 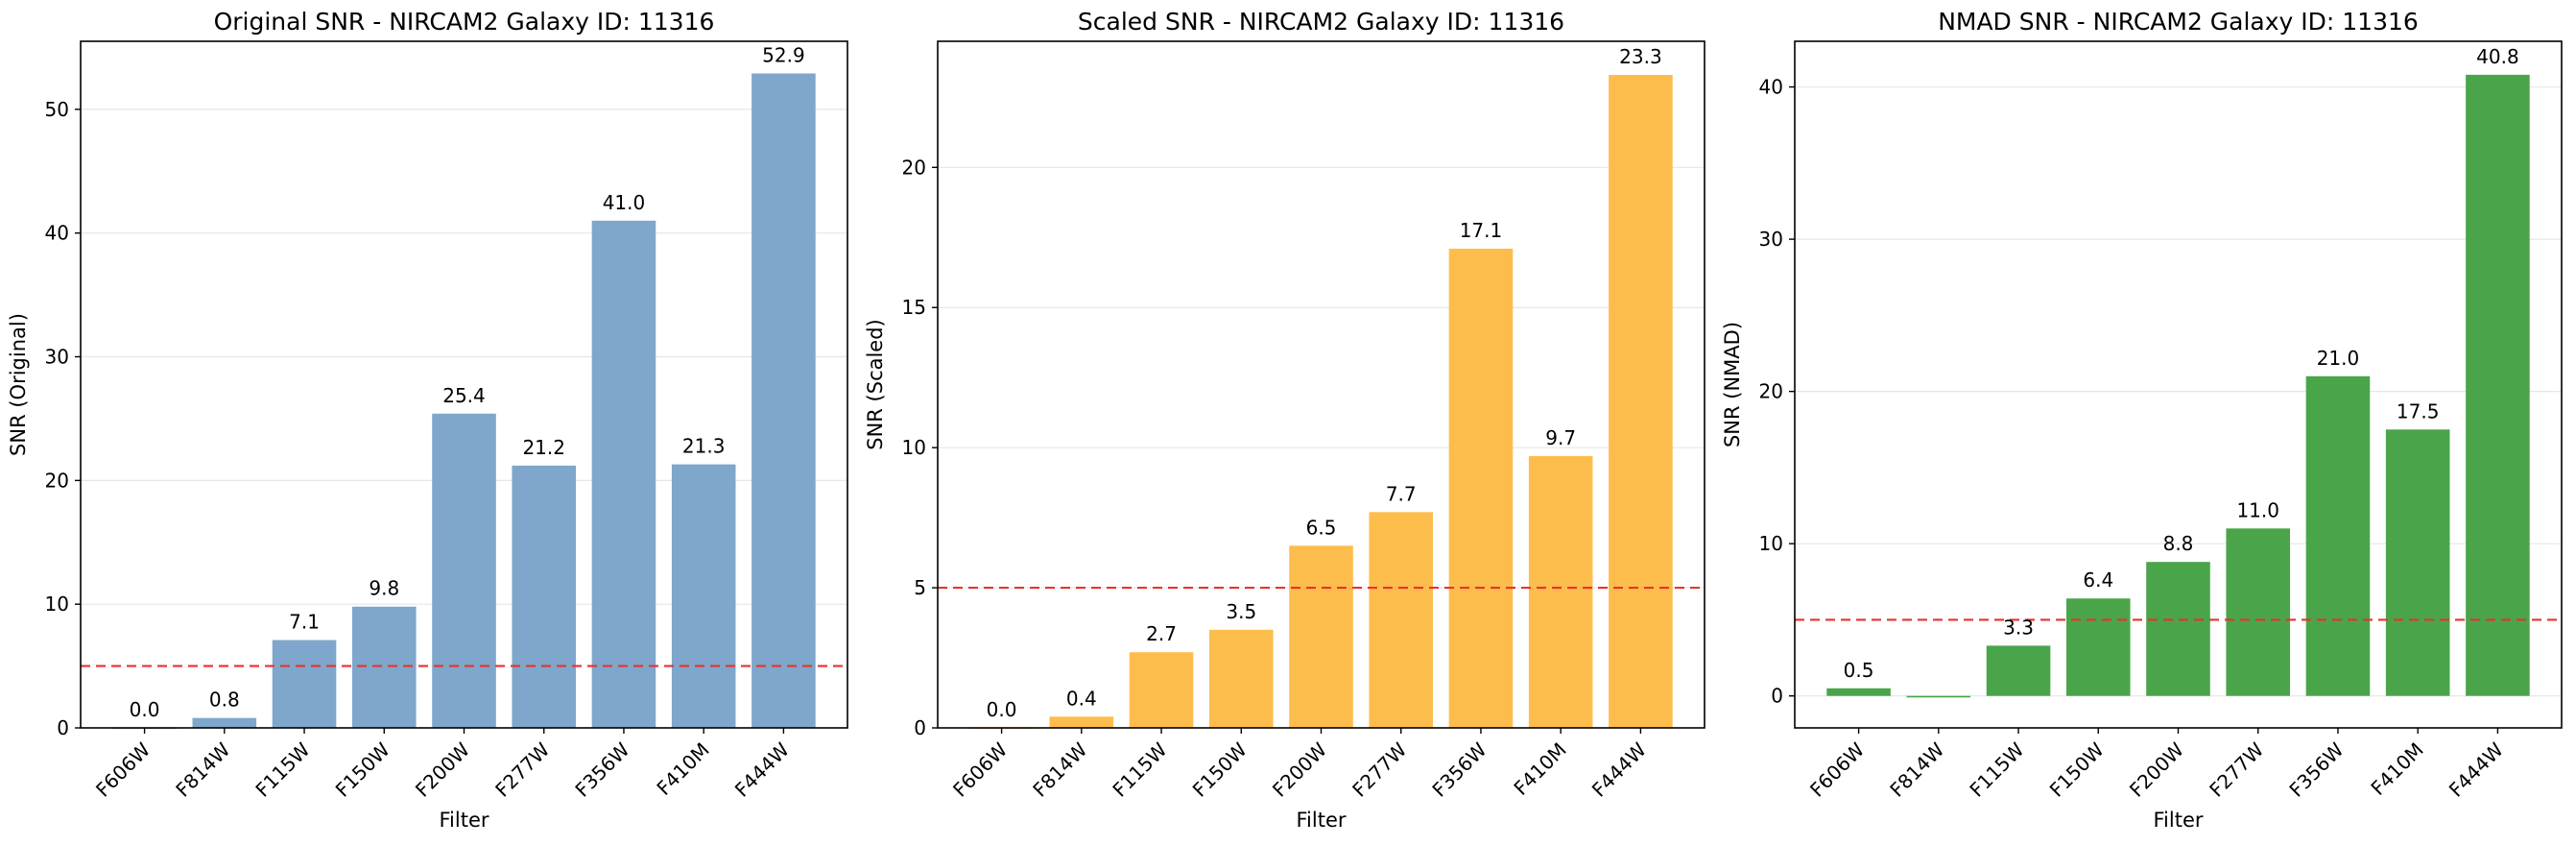 What do you see at coordinates (2178, 543) in the screenshot?
I see `bar-value-label: 8.8` at bounding box center [2178, 543].